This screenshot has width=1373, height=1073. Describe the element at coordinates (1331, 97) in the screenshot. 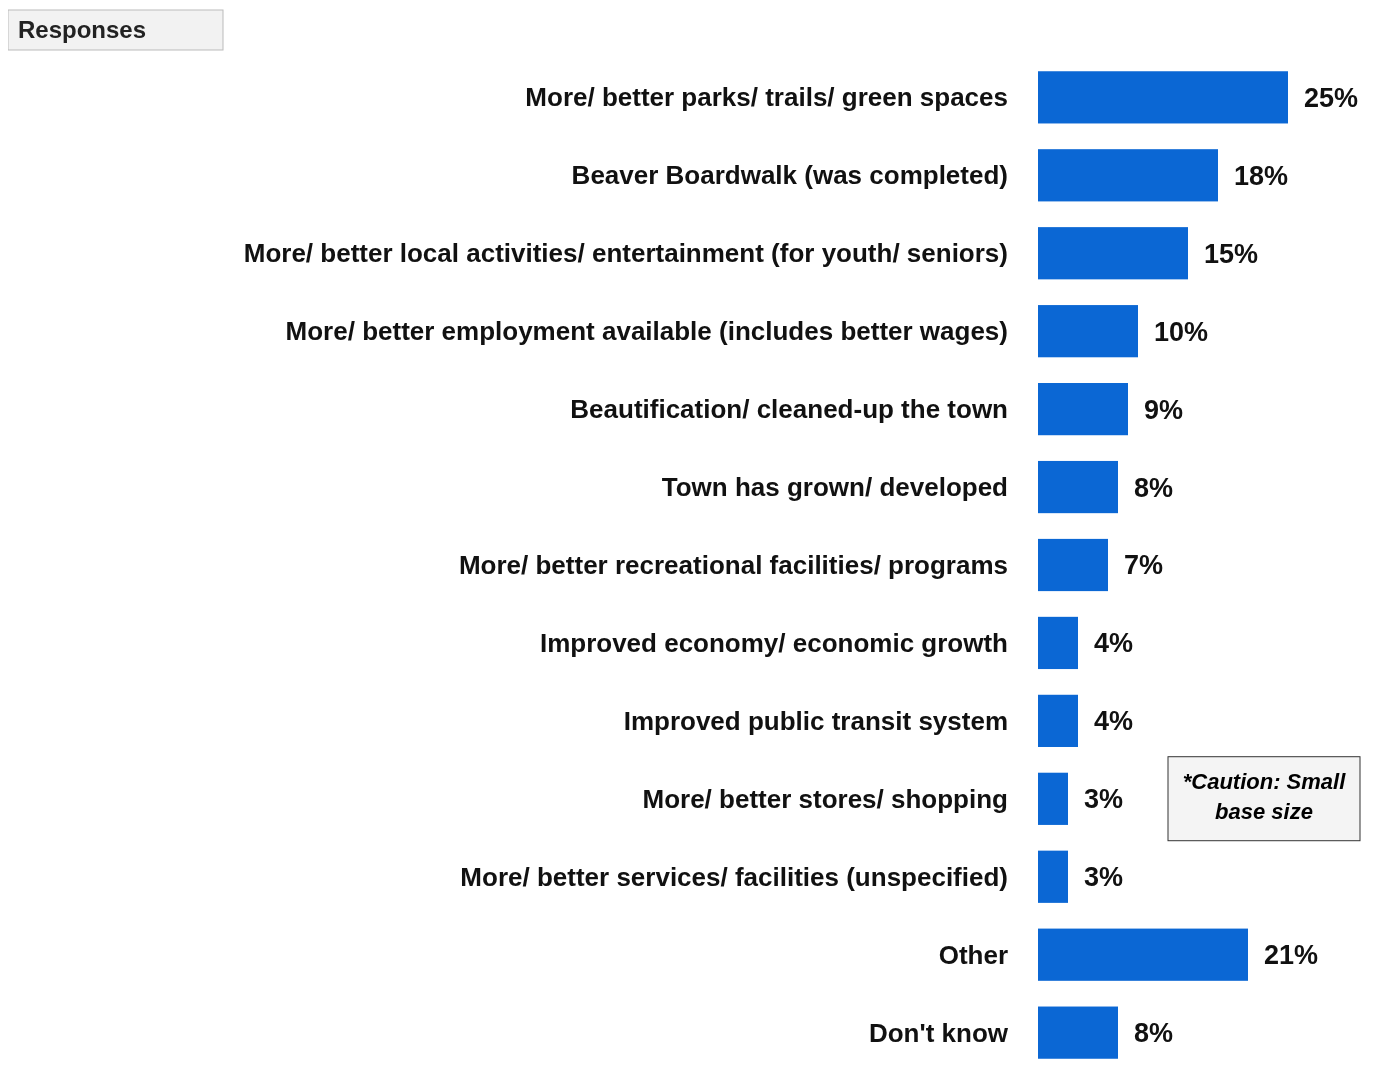

I see `data-label: 25%` at that location.